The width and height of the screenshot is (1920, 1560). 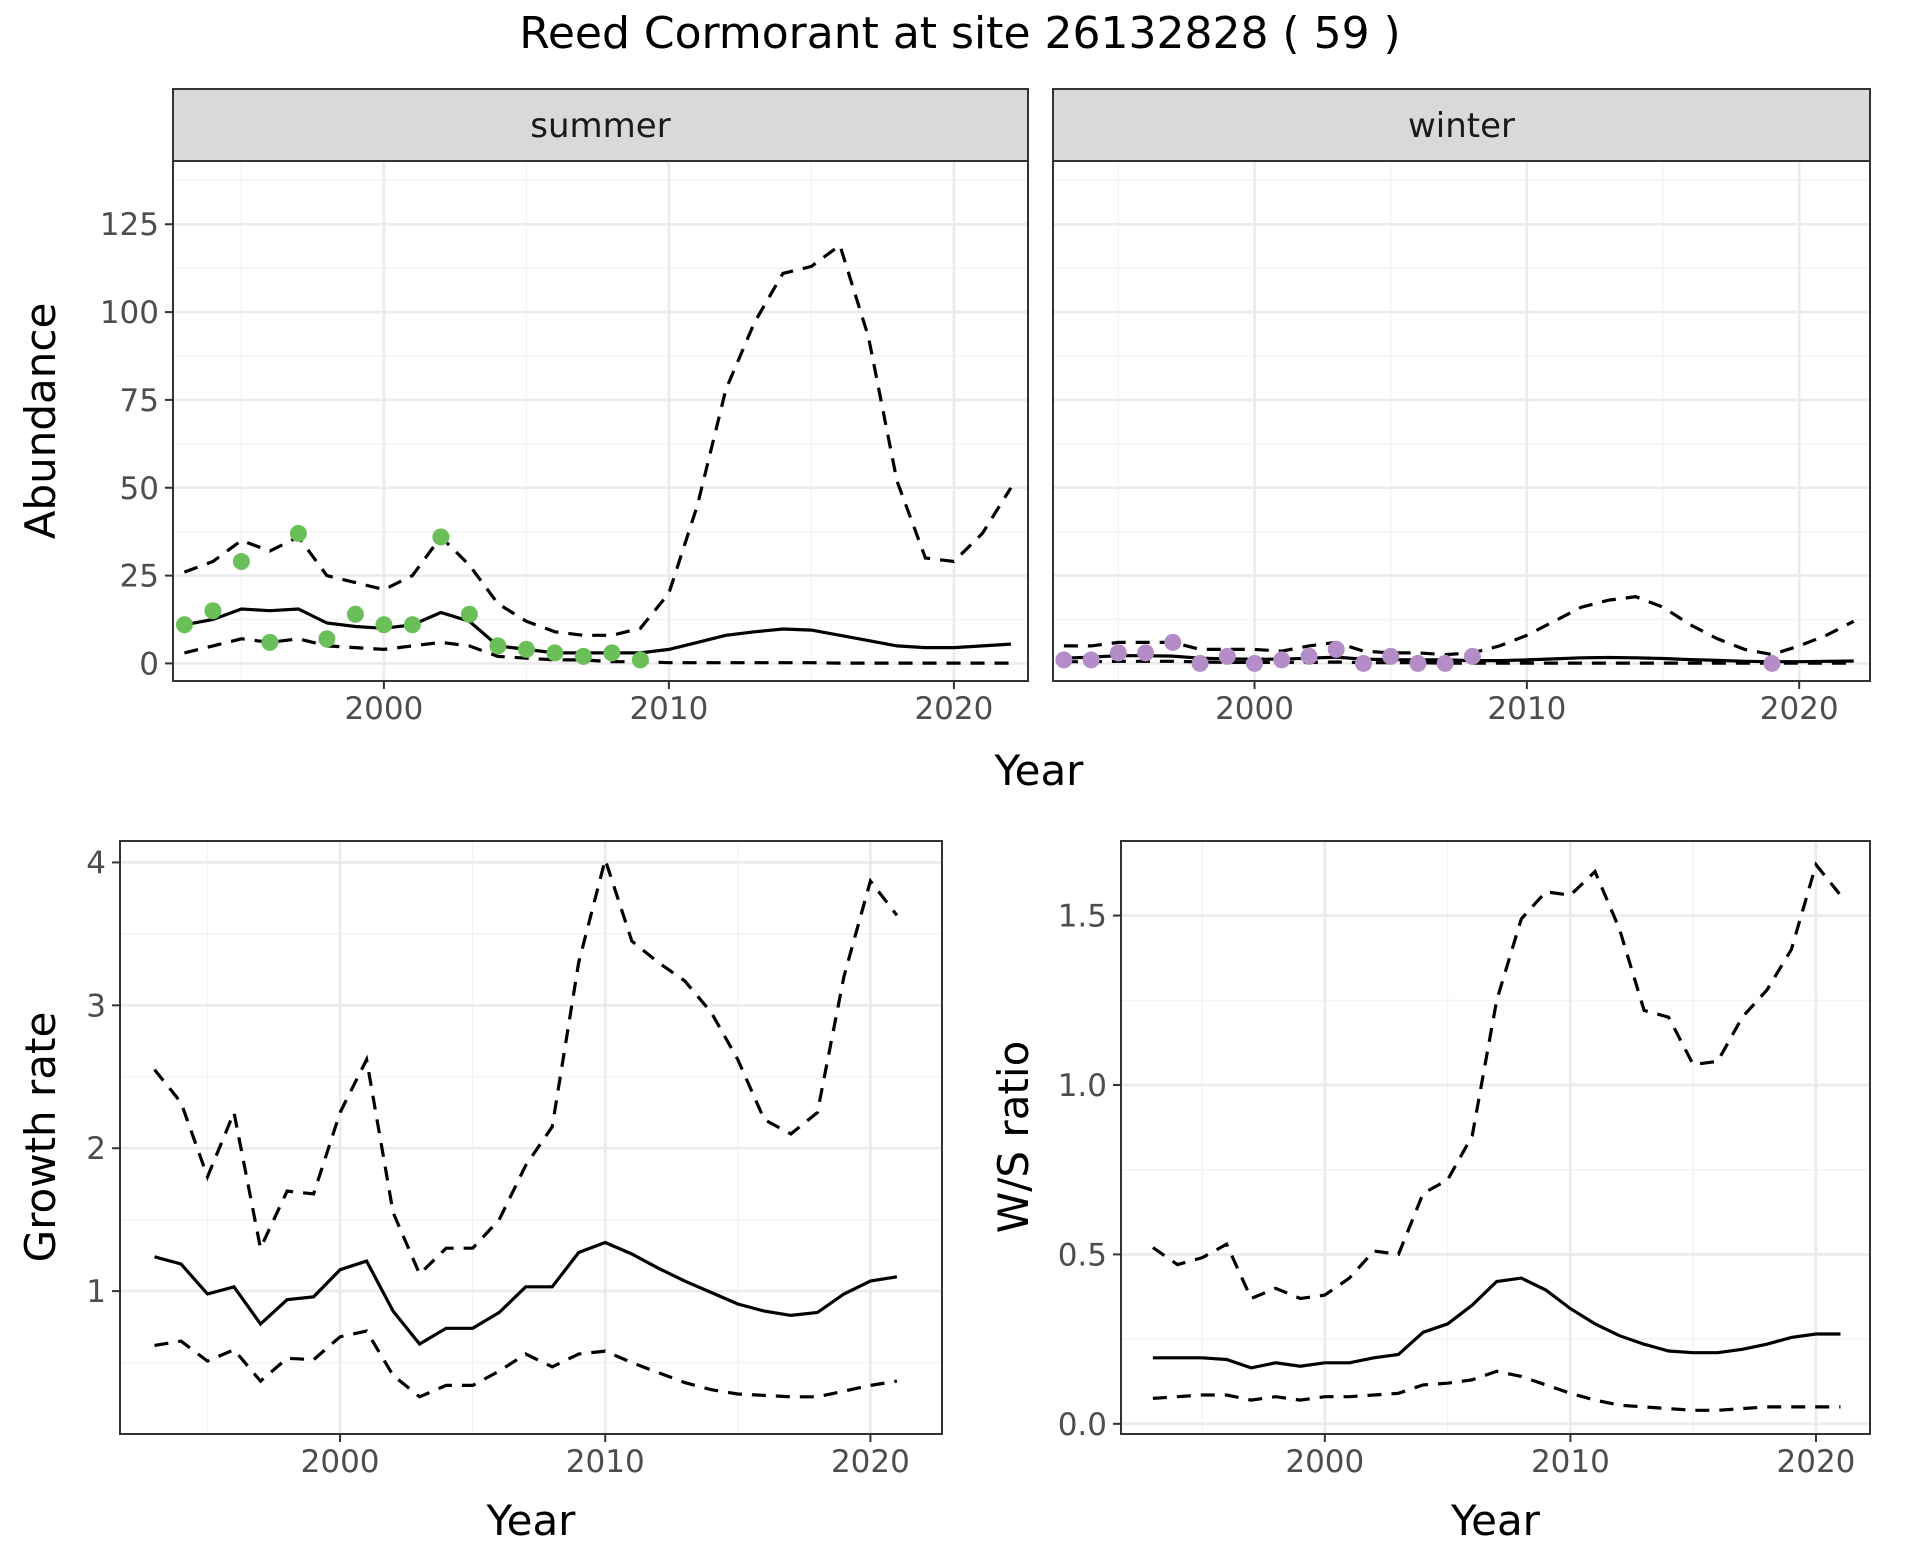 What do you see at coordinates (40, 1137) in the screenshot?
I see `y-axis-title: Growth rate` at bounding box center [40, 1137].